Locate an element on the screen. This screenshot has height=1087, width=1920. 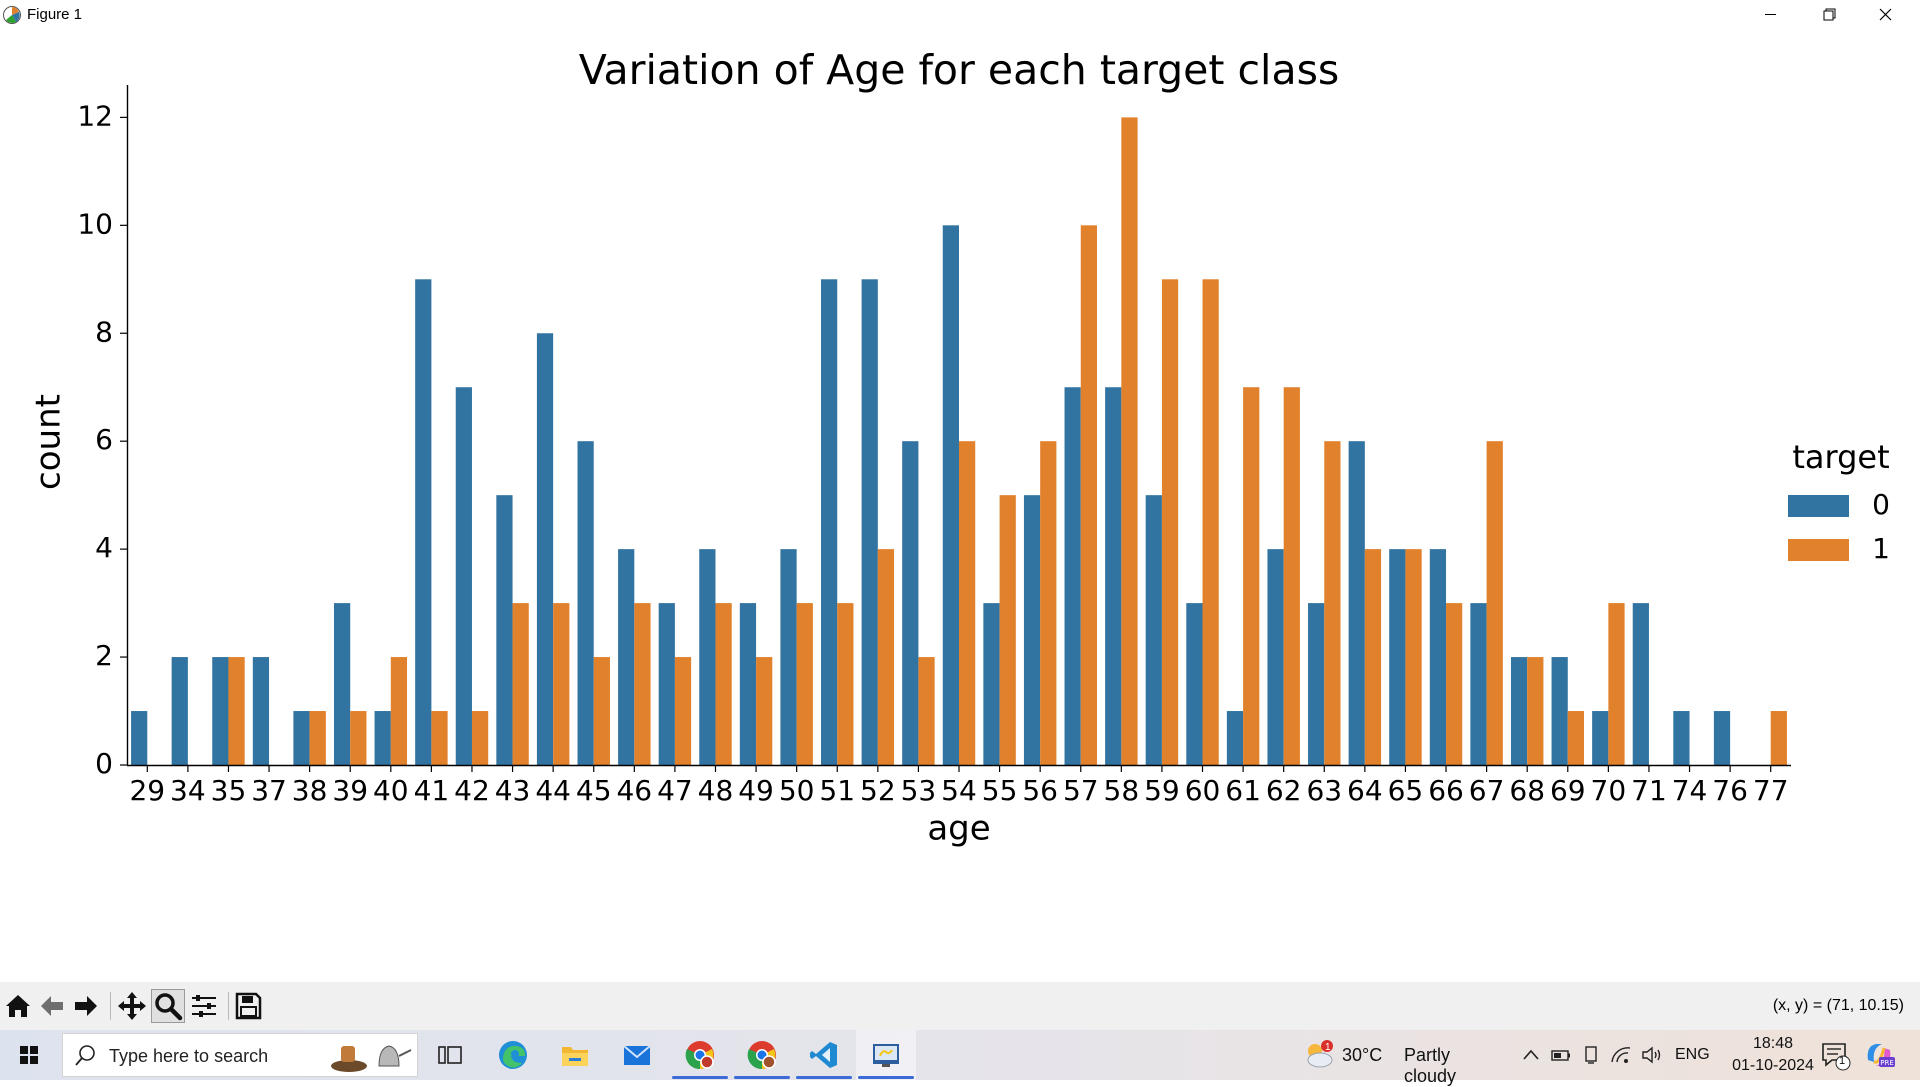
legend: target 0 1 is located at coordinates (1839, 501).